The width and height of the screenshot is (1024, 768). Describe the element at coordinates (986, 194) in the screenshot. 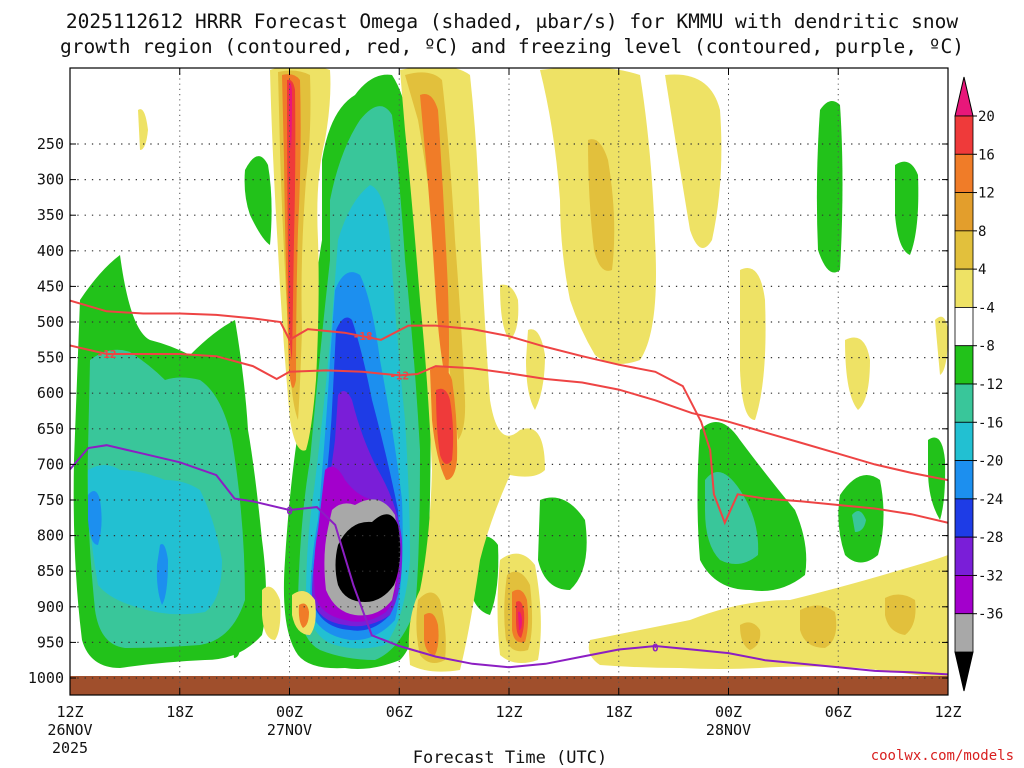

I see `colorbar-tick-label: 12` at that location.